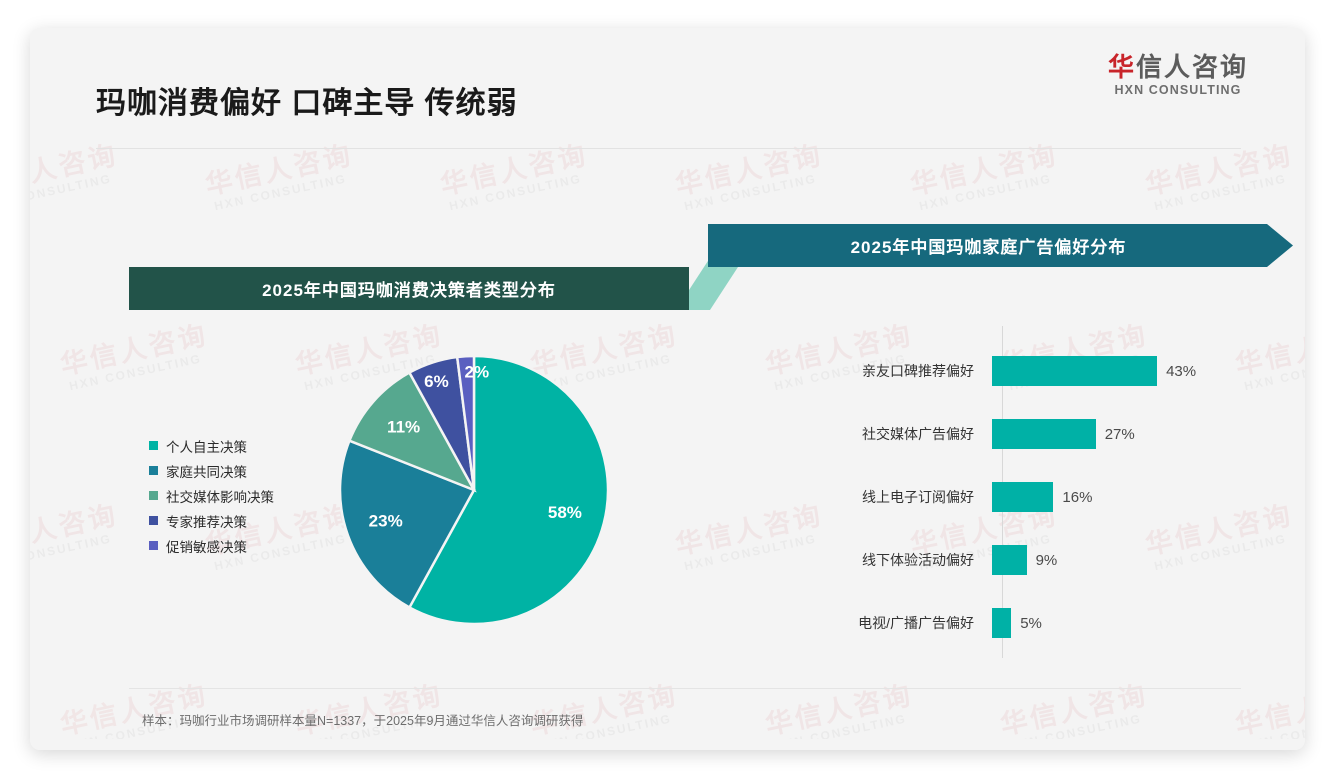  I want to click on slide-footer: ©2025.11 HXR华信人咨询 www.hxrcon.com, so click(667, 744).